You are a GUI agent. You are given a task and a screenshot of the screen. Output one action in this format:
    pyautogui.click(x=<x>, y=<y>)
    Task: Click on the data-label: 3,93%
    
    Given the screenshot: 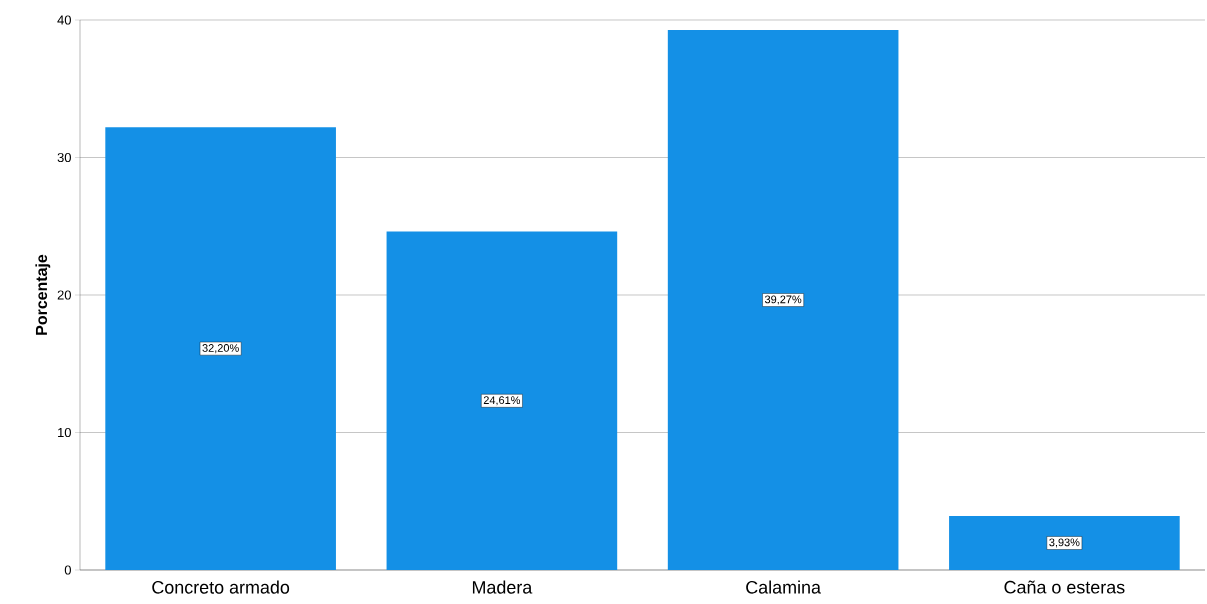 What is the action you would take?
    pyautogui.click(x=1064, y=543)
    